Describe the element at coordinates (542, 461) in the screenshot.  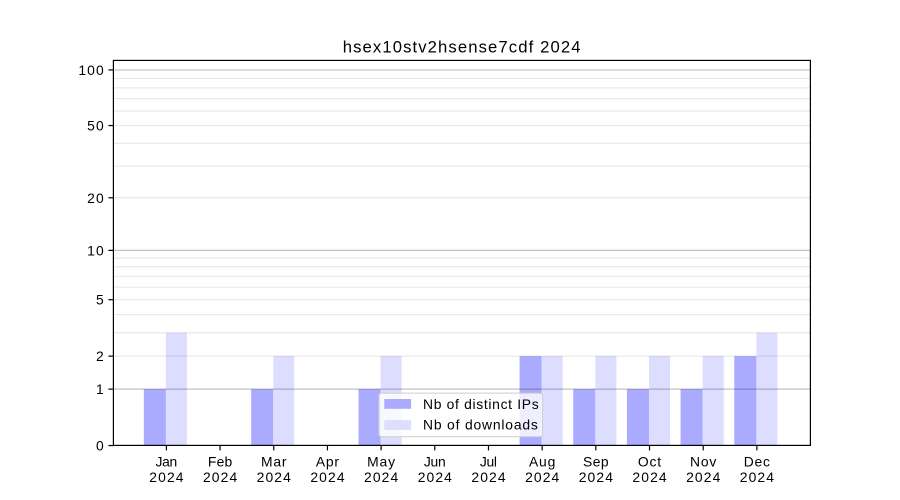
I see `svg-text: Aug` at that location.